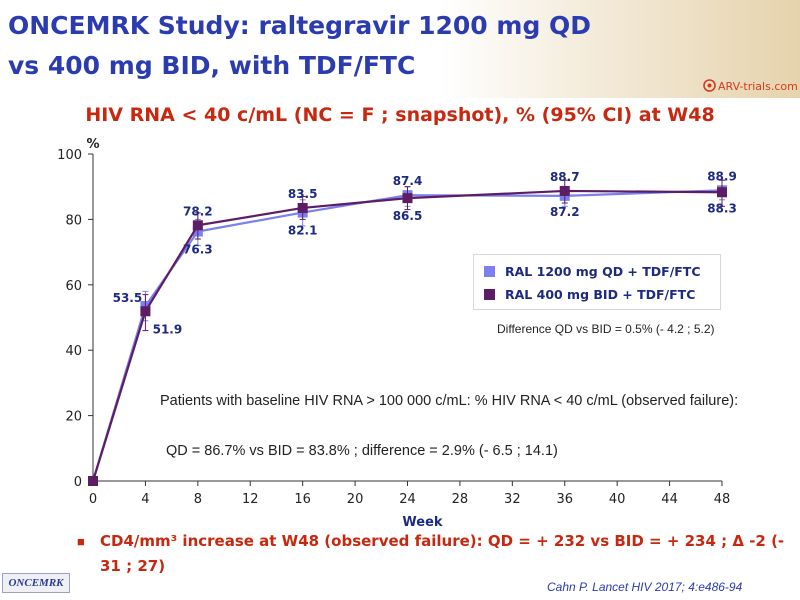  Describe the element at coordinates (408, 181) in the screenshot. I see `data-label-qd: 87.4` at that location.